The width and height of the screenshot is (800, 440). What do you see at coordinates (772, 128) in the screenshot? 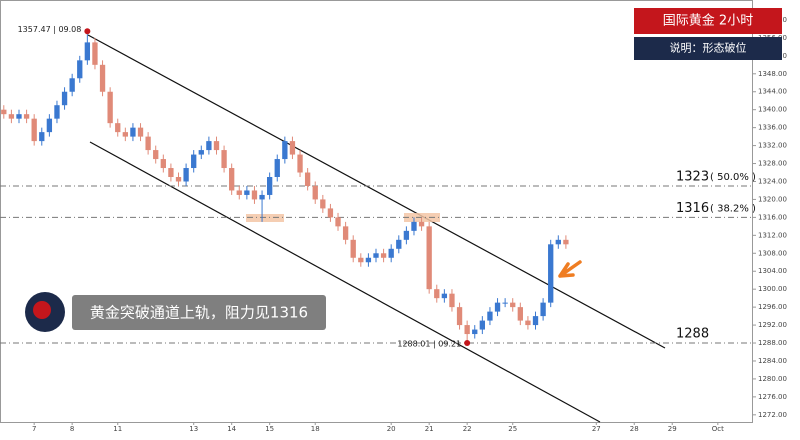
I see `y-tick-label: 1336.00` at bounding box center [772, 128].